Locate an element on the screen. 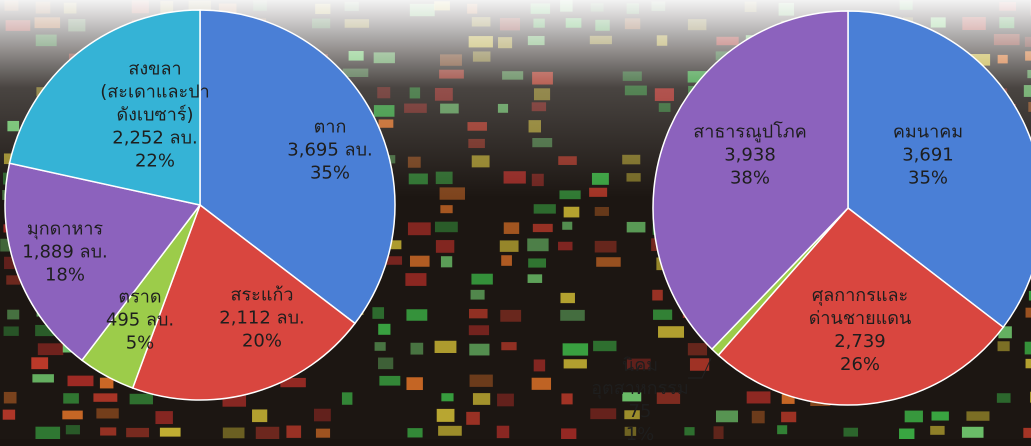  percent-label: 5% is located at coordinates (140, 343).